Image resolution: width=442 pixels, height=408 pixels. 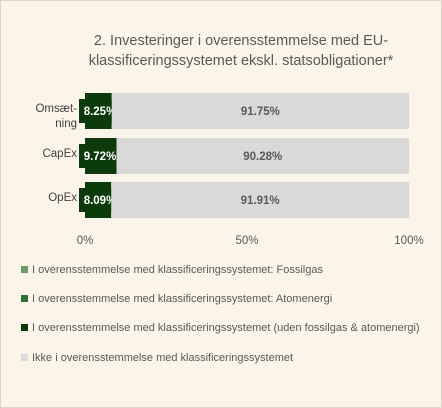 I want to click on data-label-box, so click(x=100, y=156).